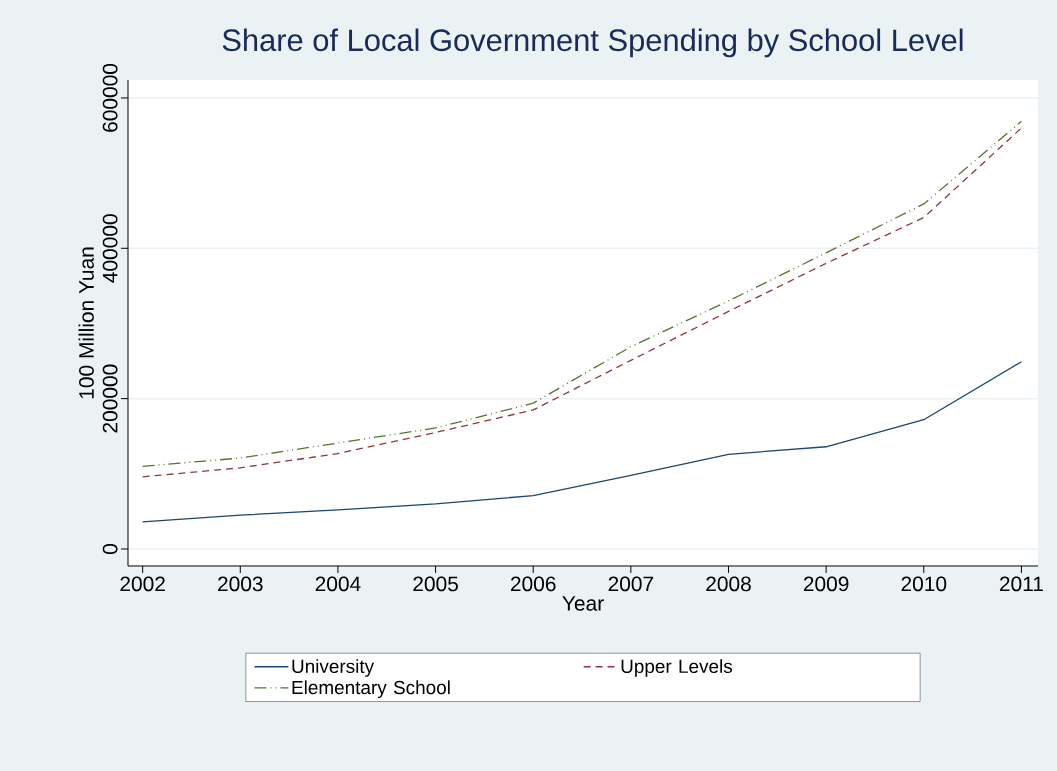  Describe the element at coordinates (110, 97) in the screenshot. I see `y-tick-label: 600000` at that location.